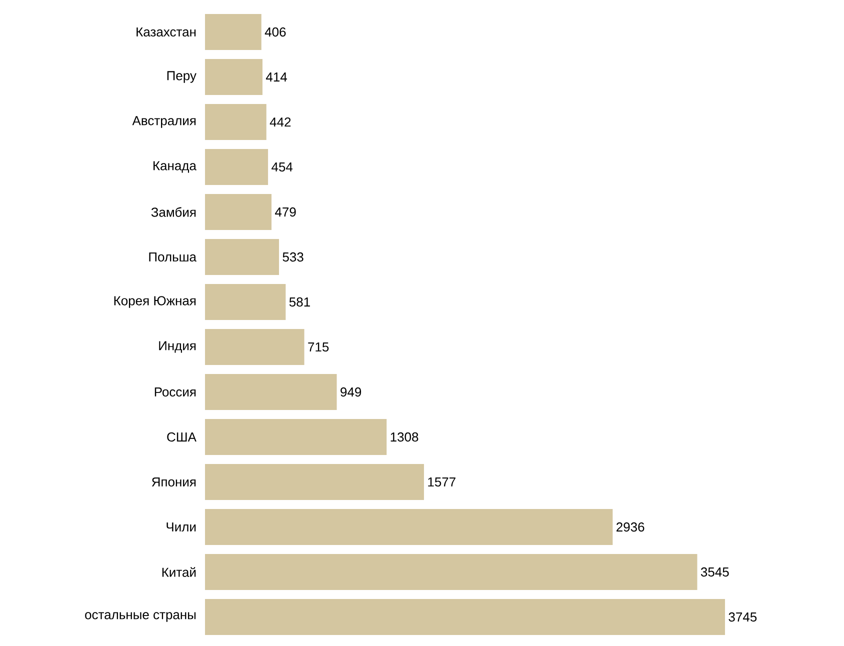  I want to click on data-label: 715, so click(318, 347).